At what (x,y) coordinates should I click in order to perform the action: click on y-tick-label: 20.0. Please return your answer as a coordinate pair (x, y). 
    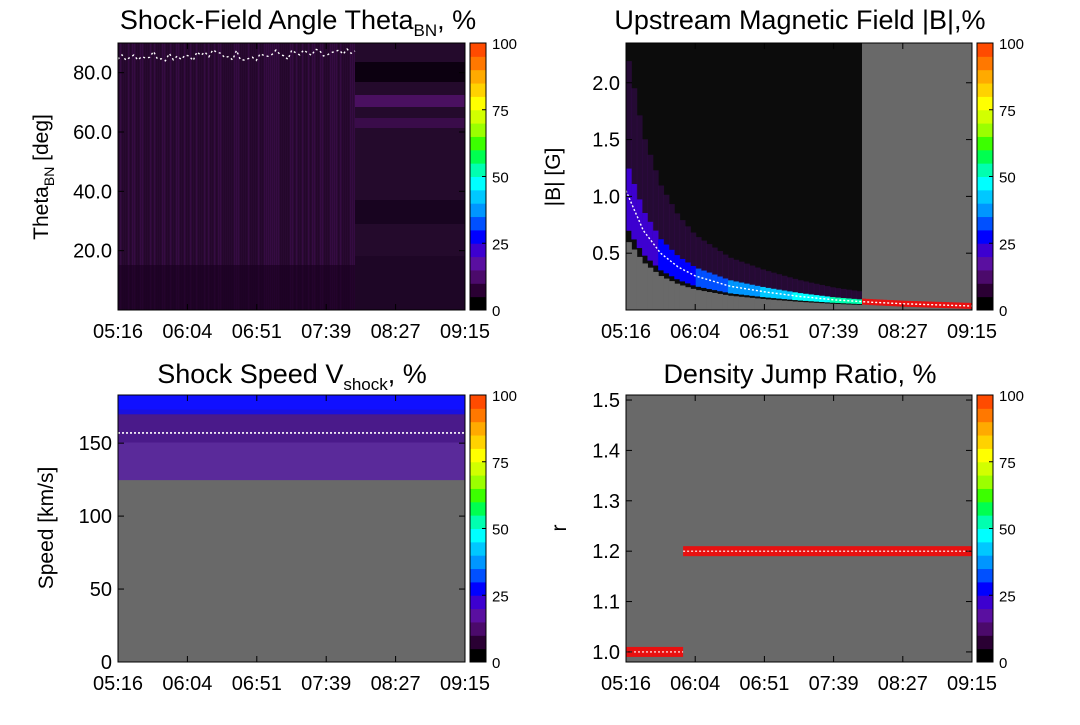
    Looking at the image, I should click on (92, 252).